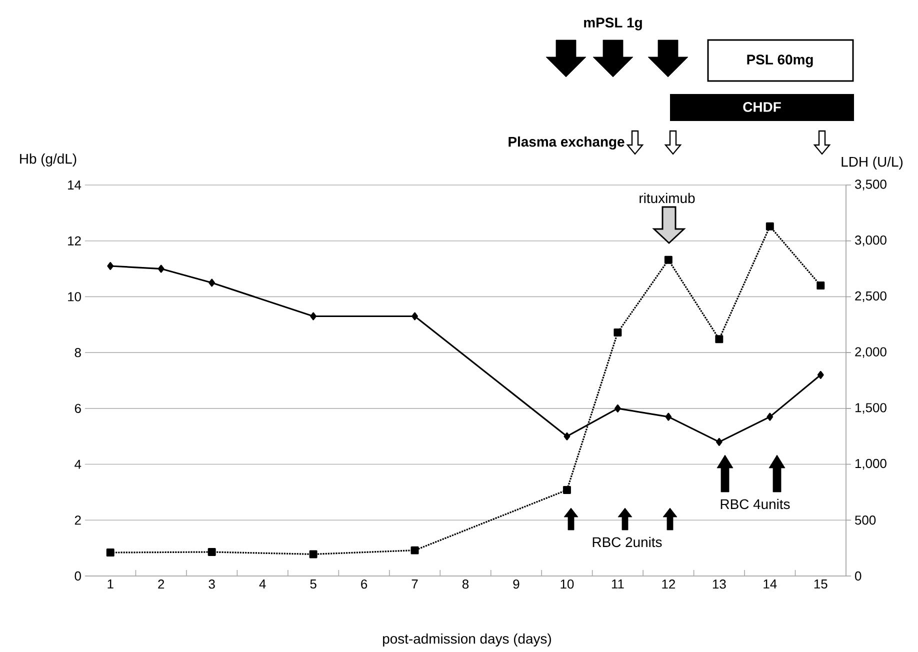 The image size is (918, 652). What do you see at coordinates (516, 584) in the screenshot?
I see `x-tick-label: 9` at bounding box center [516, 584].